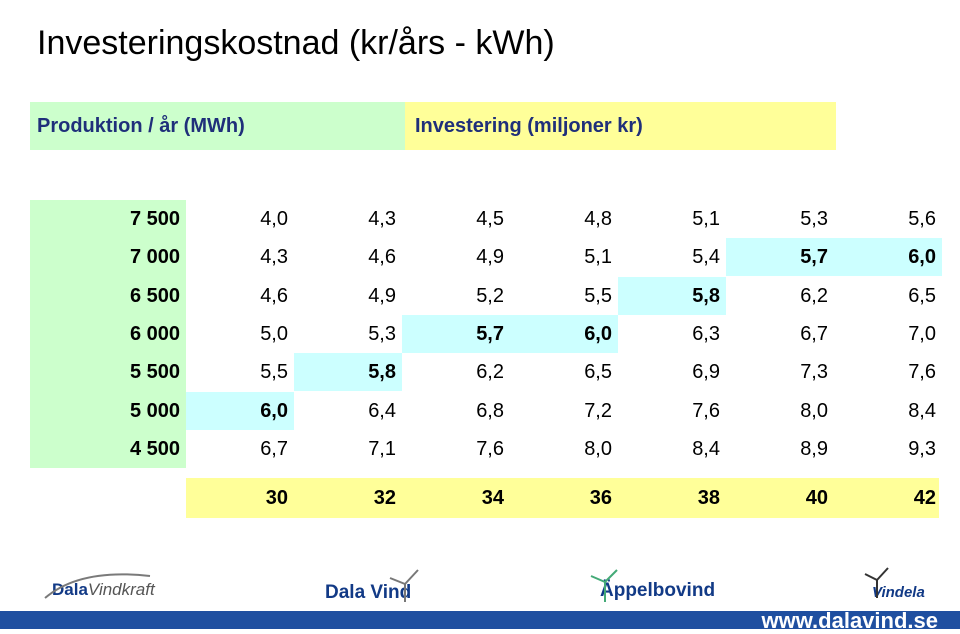 Image resolution: width=960 pixels, height=634 pixels. What do you see at coordinates (382, 449) in the screenshot?
I see `table-cell: 7,1` at bounding box center [382, 449].